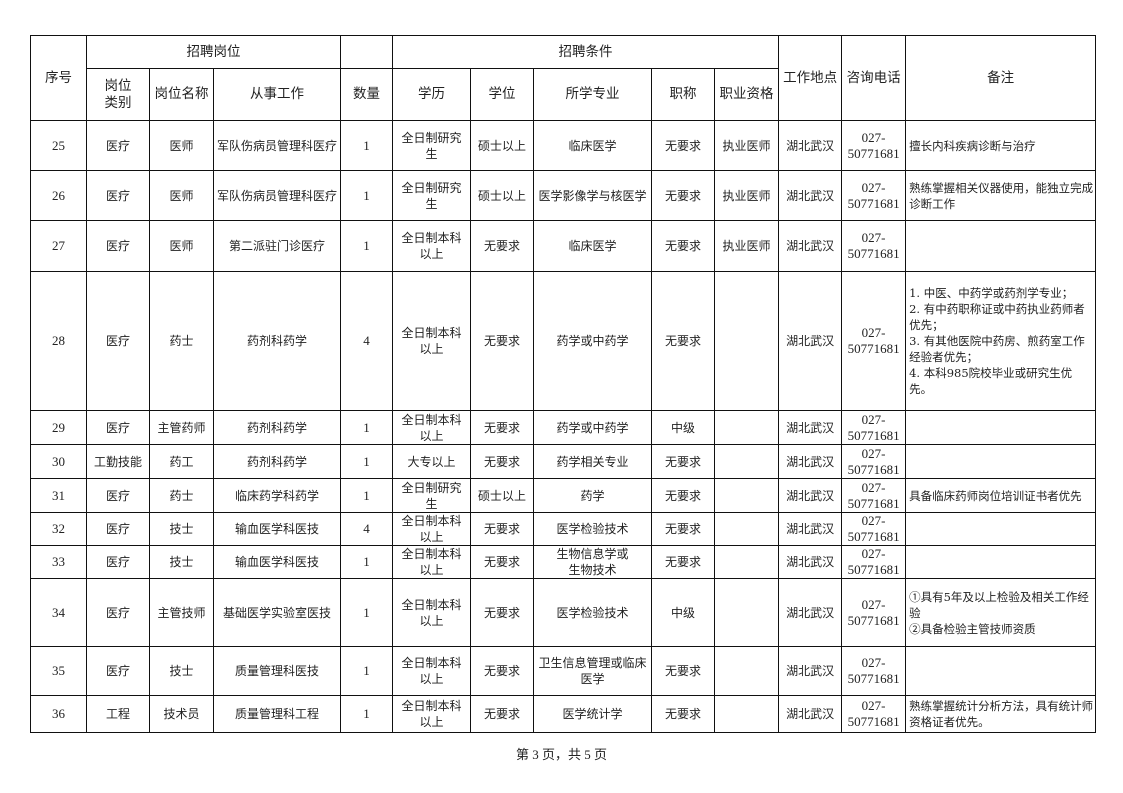  I want to click on header-position-name: 岗位名称, so click(181, 94).